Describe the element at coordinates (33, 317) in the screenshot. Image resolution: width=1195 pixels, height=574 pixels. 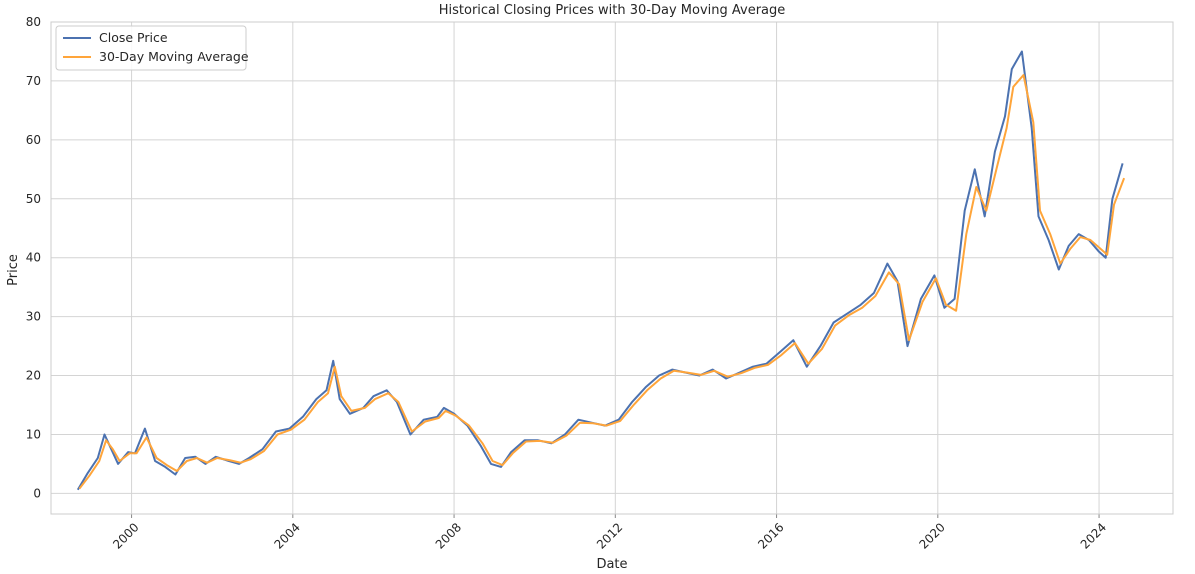
I see `y-tick-label: 30` at that location.